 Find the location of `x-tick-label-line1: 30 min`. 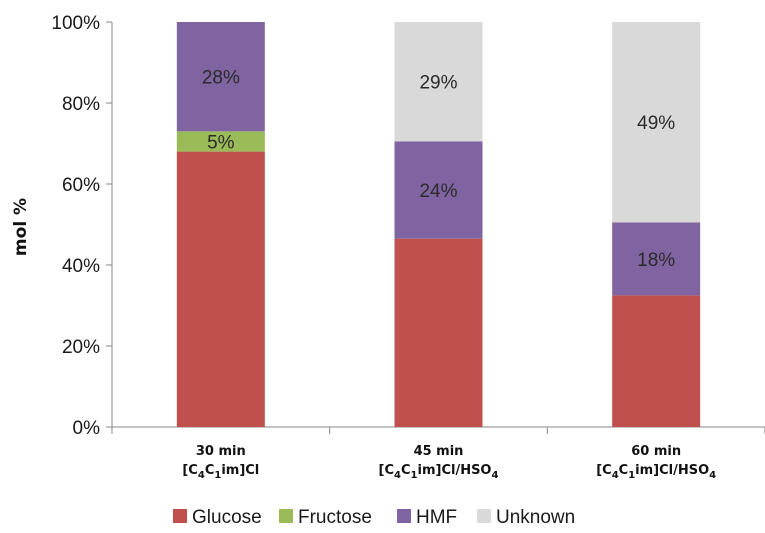

x-tick-label-line1: 30 min is located at coordinates (221, 451).